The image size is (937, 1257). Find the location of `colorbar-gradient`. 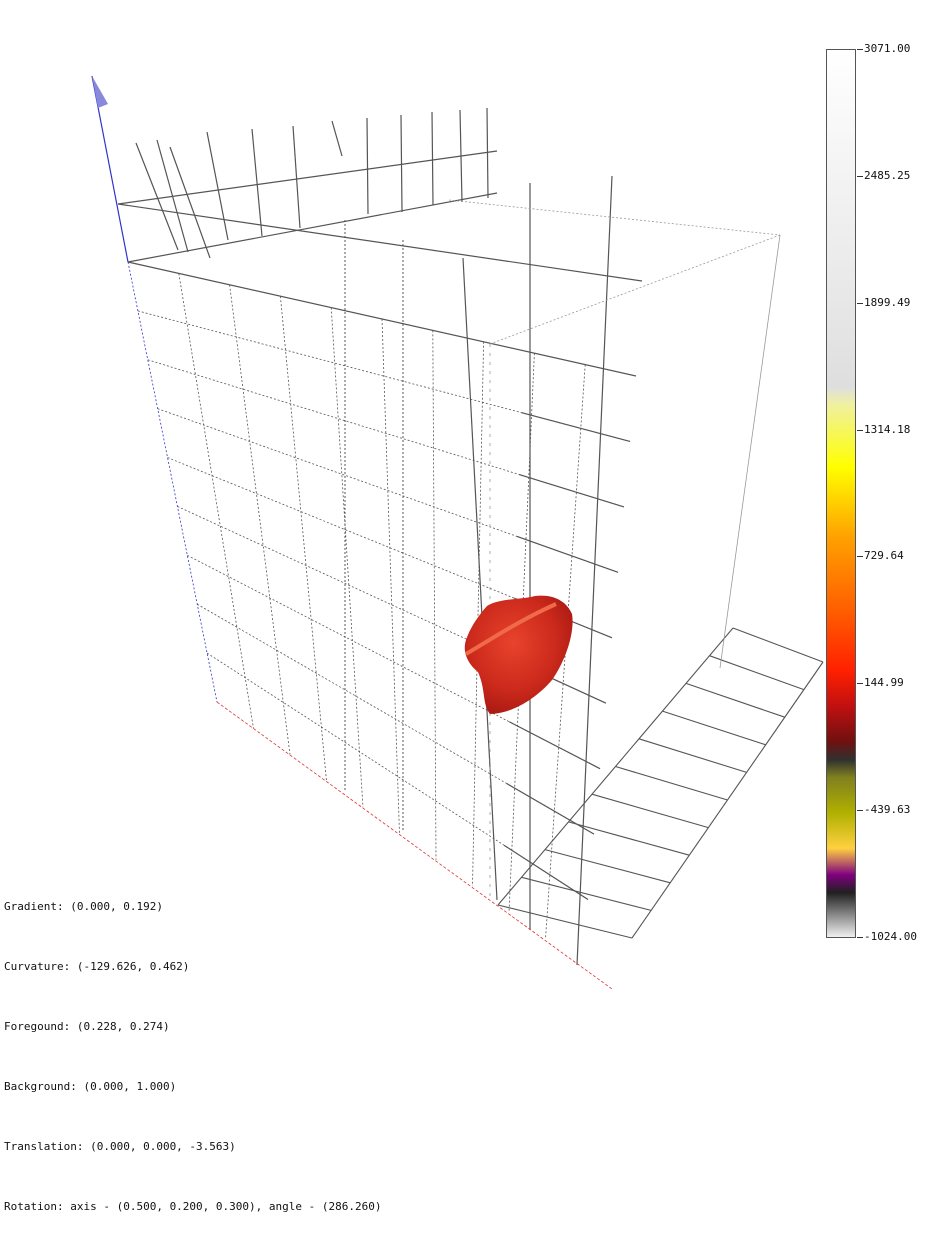

colorbar-gradient is located at coordinates (841, 493).